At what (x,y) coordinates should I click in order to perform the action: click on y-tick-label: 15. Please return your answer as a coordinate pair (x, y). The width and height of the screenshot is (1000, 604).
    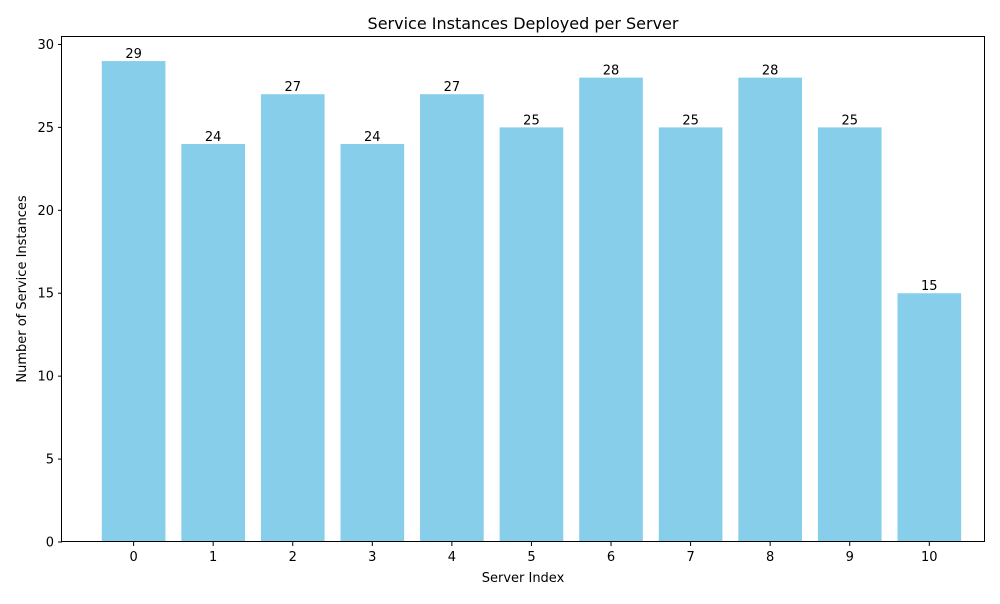
    Looking at the image, I should click on (45, 294).